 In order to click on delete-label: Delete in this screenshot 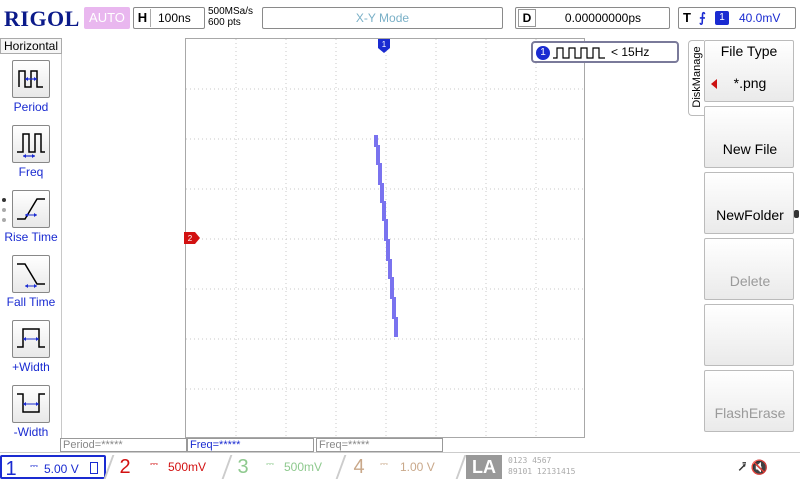, I will do `click(750, 281)`.